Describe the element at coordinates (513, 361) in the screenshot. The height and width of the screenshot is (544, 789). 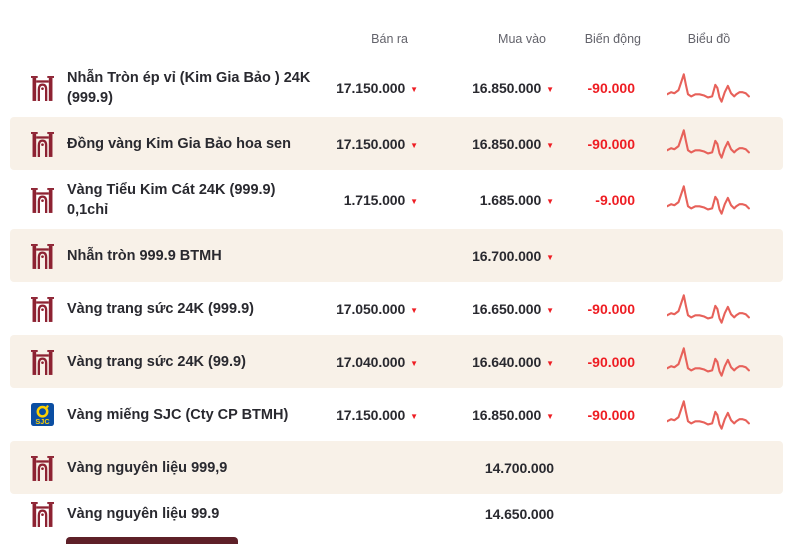
I see `buy-price: 16.640.000 ▼` at that location.